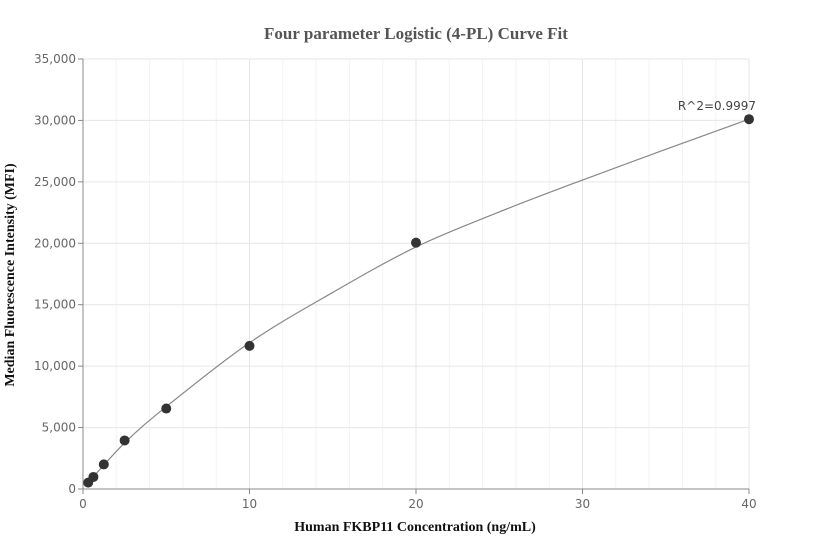  I want to click on x-tick-label: 10, so click(249, 504).